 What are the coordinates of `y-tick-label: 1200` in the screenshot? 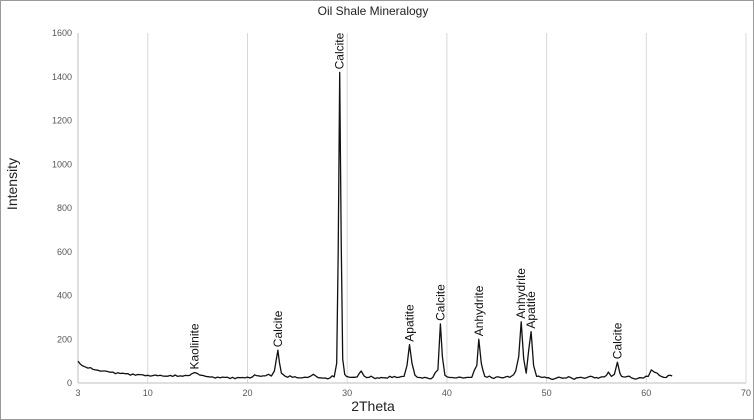 It's located at (62, 121).